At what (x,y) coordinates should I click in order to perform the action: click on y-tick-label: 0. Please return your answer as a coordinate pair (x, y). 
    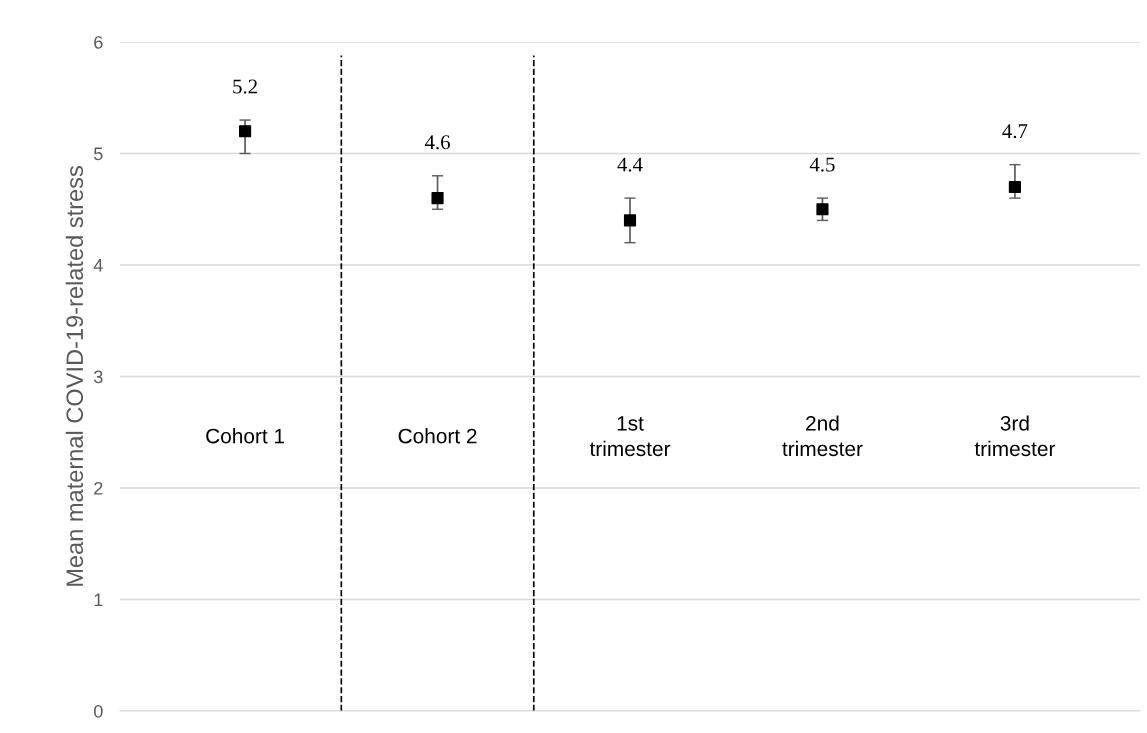
    Looking at the image, I should click on (98, 711).